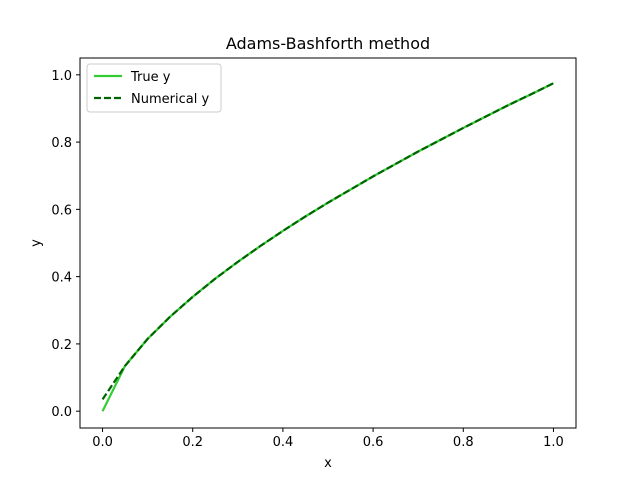 The width and height of the screenshot is (640, 484). What do you see at coordinates (328, 463) in the screenshot?
I see `x-axis-label: x` at bounding box center [328, 463].